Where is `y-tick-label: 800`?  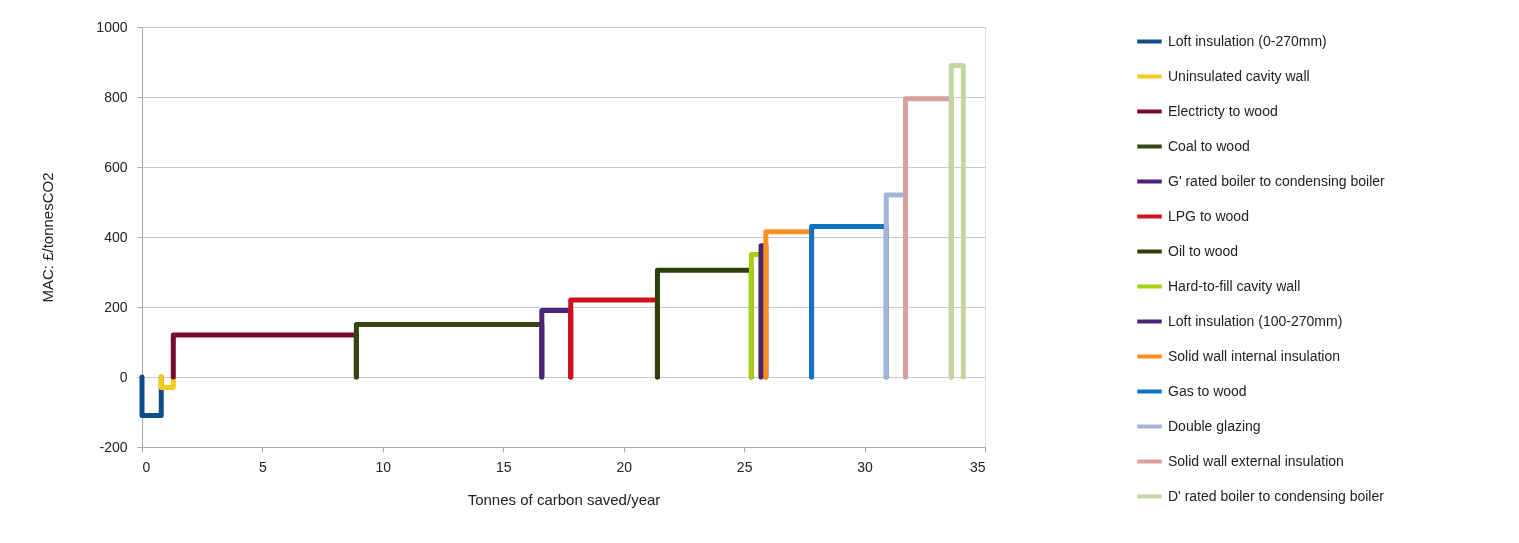
y-tick-label: 800 is located at coordinates (116, 96).